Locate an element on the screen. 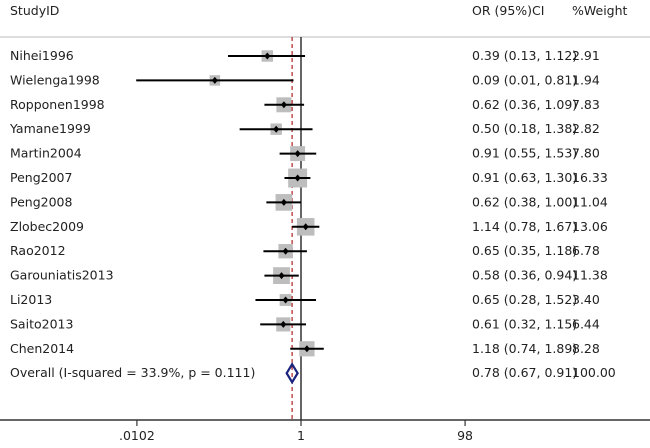 The image size is (650, 448). study-label: Zlobec2009 is located at coordinates (47, 226).